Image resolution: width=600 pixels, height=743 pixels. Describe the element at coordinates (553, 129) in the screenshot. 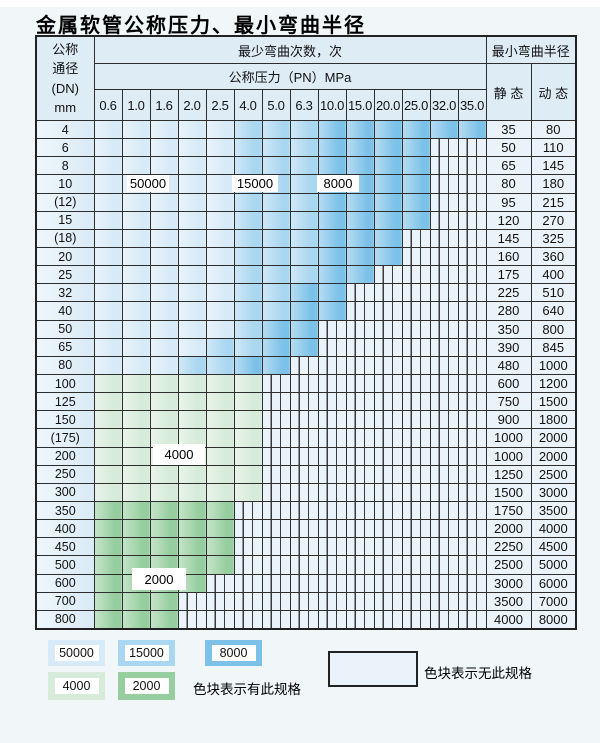

I see `dynamic-radius-value: 80` at that location.